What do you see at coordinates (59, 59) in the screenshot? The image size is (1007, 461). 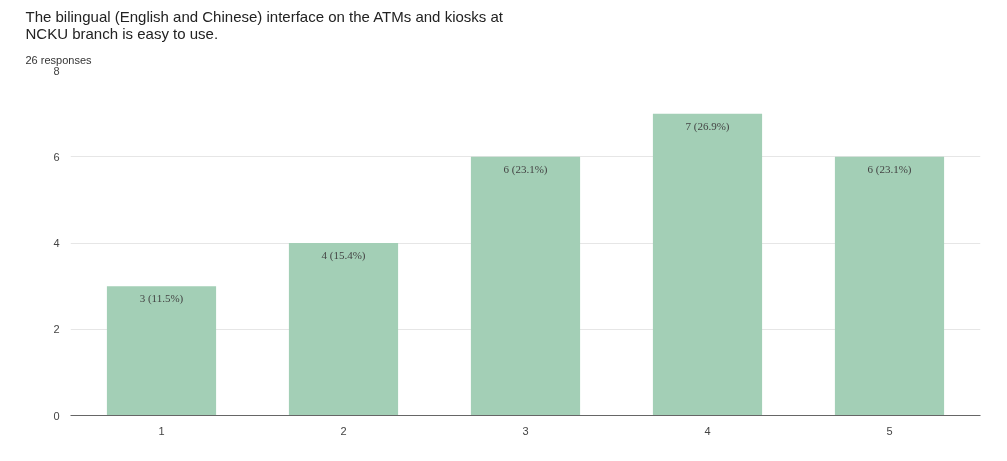 I see `chart-subtitle: 26 responses` at bounding box center [59, 59].